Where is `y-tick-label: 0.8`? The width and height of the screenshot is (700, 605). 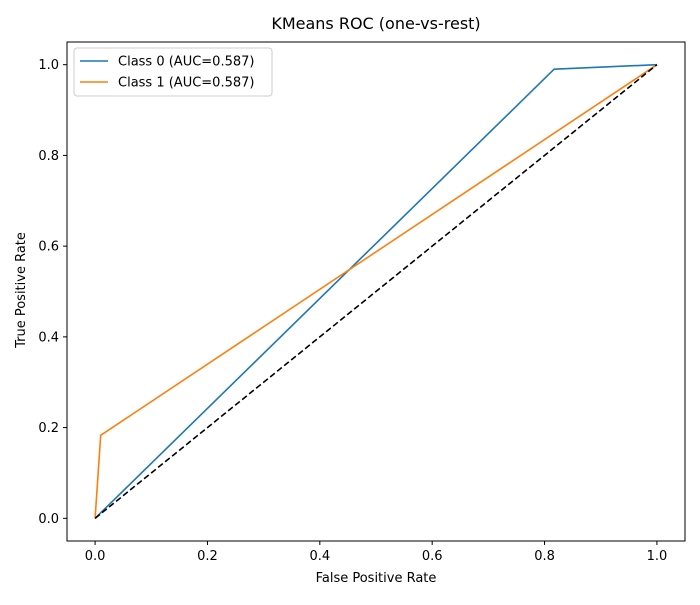
y-tick-label: 0.8 is located at coordinates (48, 156).